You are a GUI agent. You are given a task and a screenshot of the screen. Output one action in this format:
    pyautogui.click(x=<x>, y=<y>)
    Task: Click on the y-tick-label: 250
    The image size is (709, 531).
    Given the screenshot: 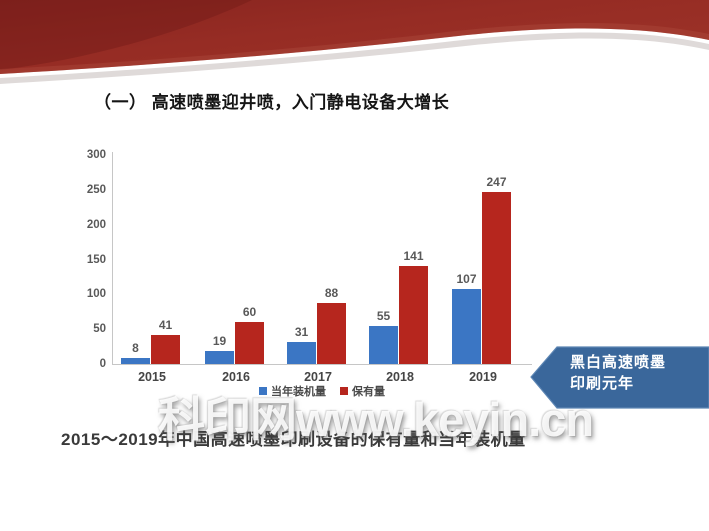 What is the action you would take?
    pyautogui.click(x=96, y=189)
    